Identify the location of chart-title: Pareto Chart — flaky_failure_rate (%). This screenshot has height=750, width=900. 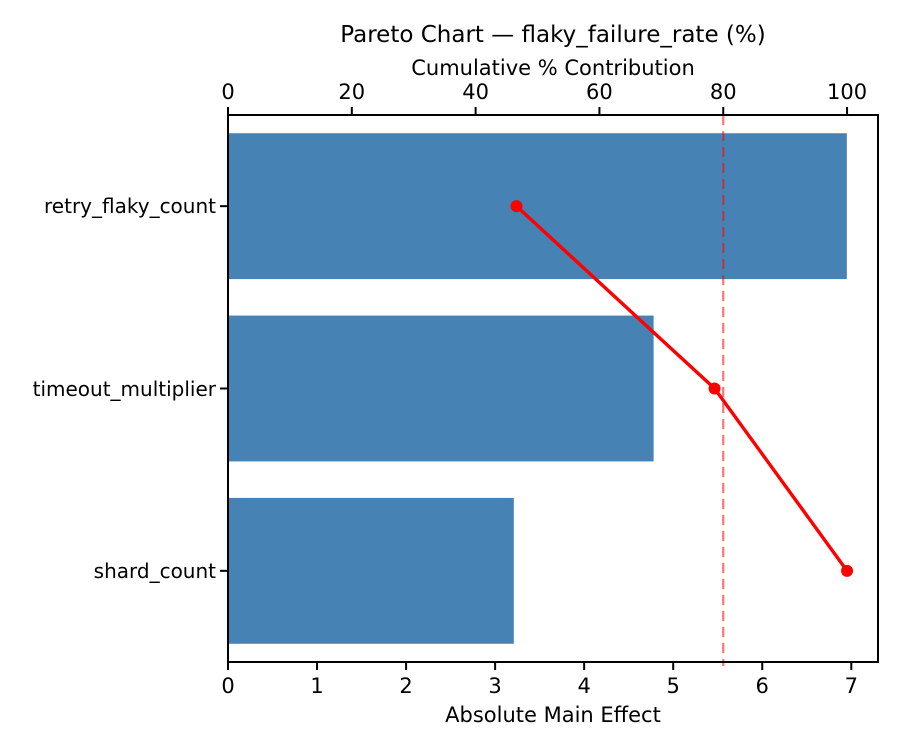
(553, 35).